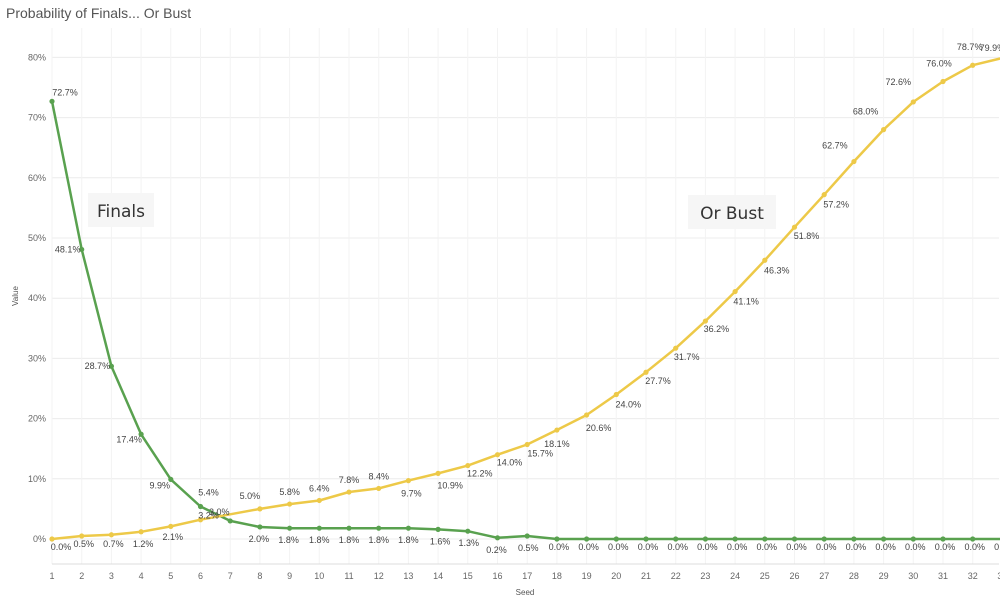 The height and width of the screenshot is (604, 1000). I want to click on x-tick-label: 14, so click(438, 576).